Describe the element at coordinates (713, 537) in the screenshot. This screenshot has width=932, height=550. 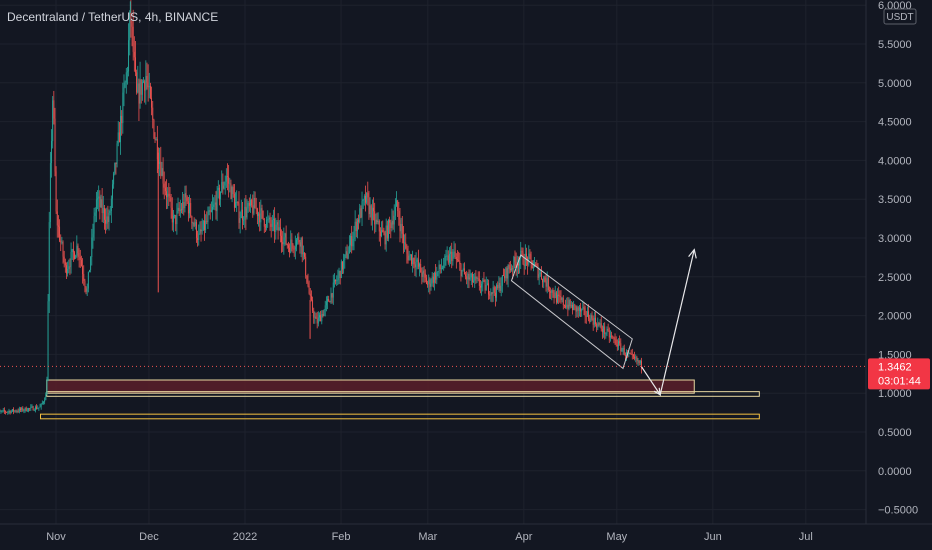
I see `x-tick-label: Jun` at that location.